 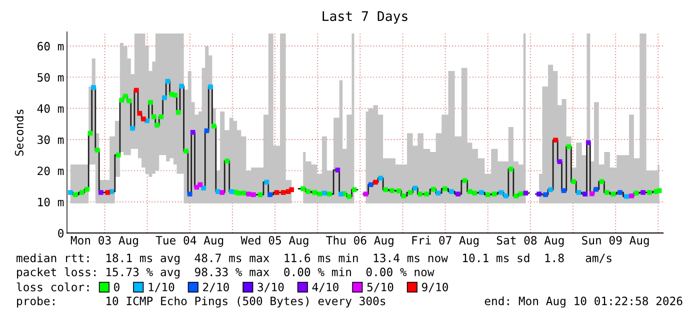 What do you see at coordinates (325, 287) in the screenshot?
I see `legend-label: 4/10` at bounding box center [325, 287].